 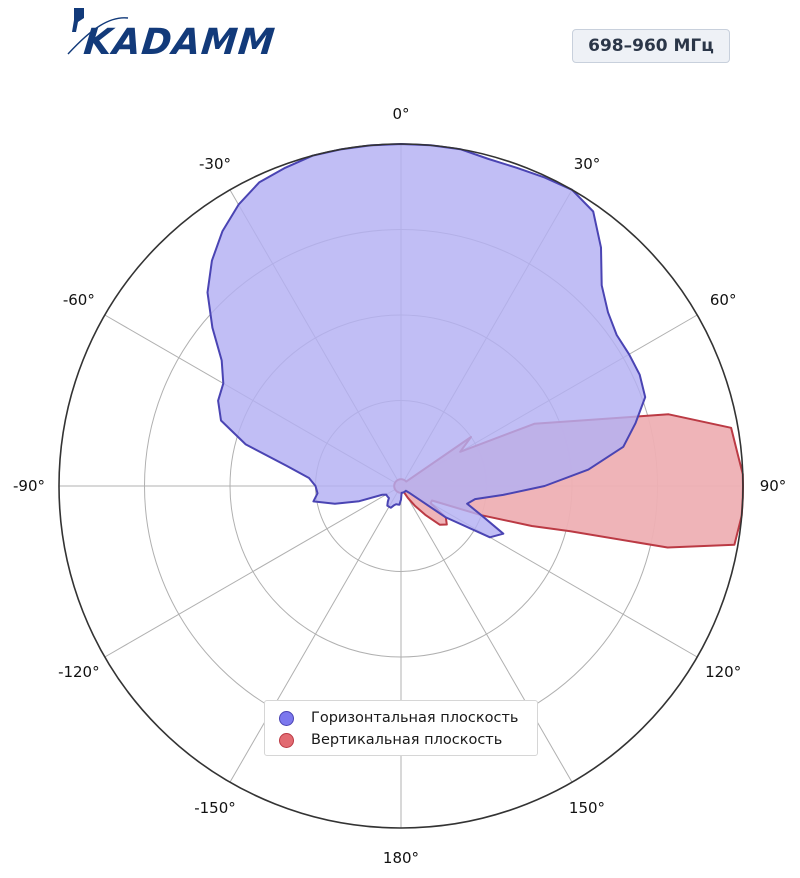 I want to click on logo-mark-icon, so click(x=98, y=31).